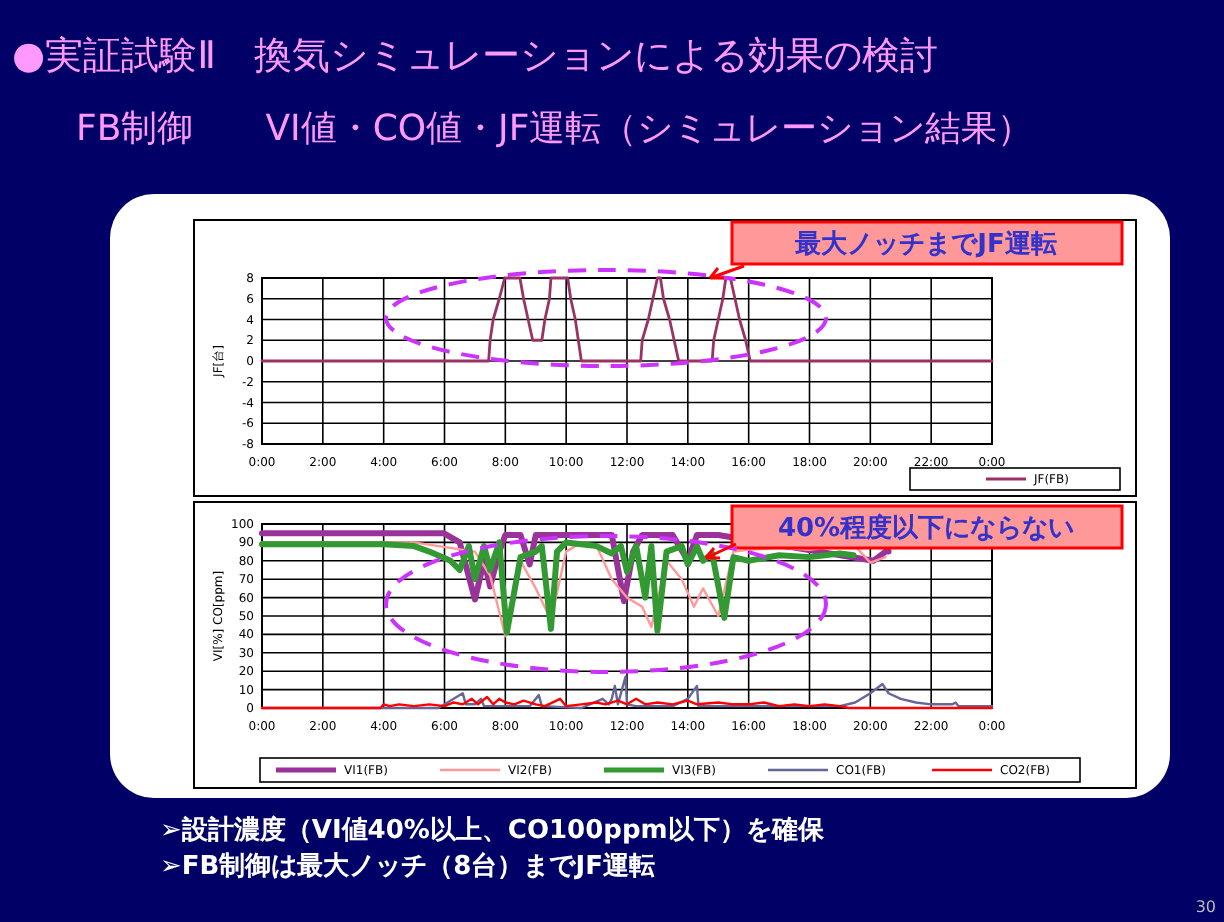 Image resolution: width=1224 pixels, height=922 pixels. What do you see at coordinates (407, 866) in the screenshot?
I see `text: ➢FB制御は最大ノッチ（8台）までJF運転` at bounding box center [407, 866].